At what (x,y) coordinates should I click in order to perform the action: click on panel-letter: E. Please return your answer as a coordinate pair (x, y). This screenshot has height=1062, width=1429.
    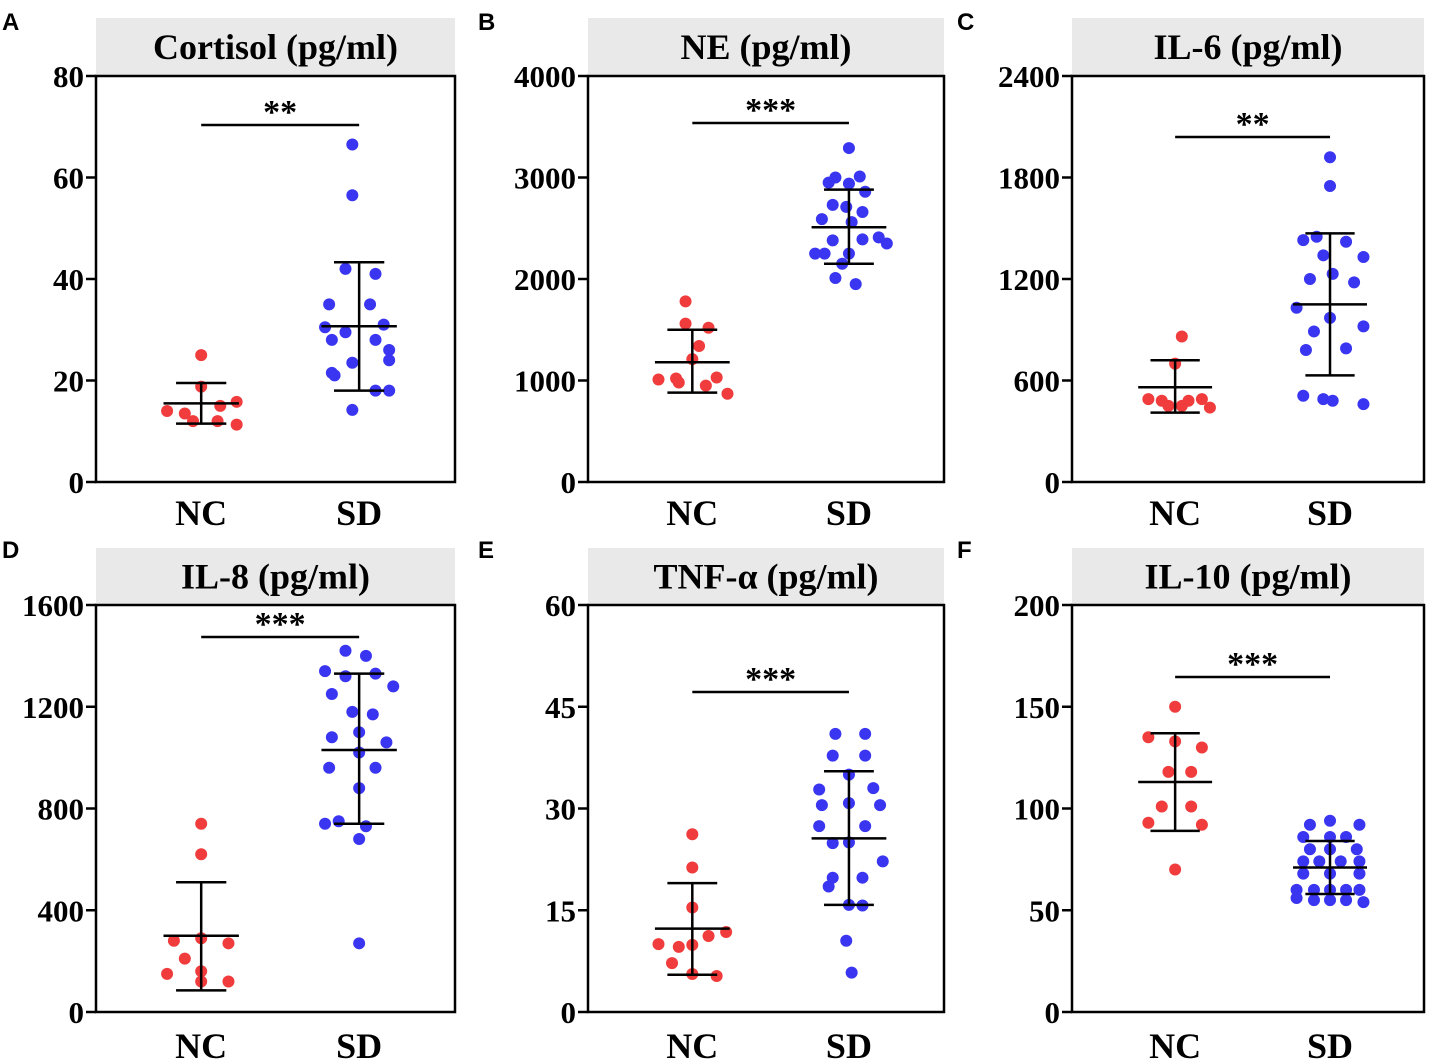
    Looking at the image, I should click on (486, 550).